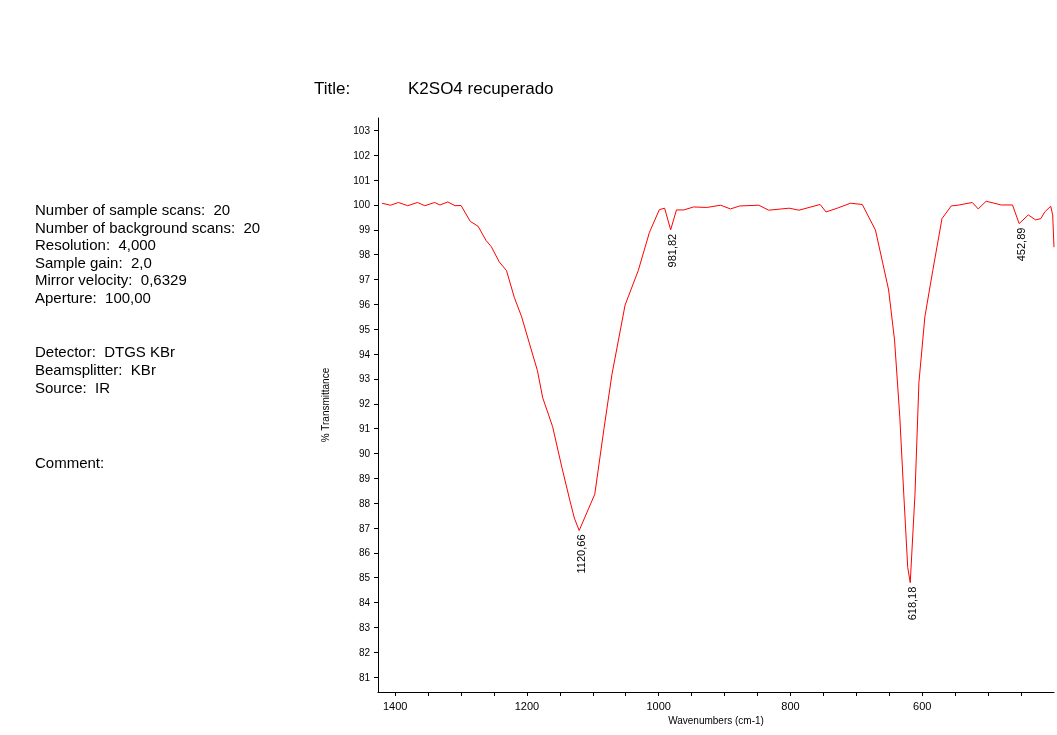  What do you see at coordinates (658, 705) in the screenshot?
I see `x-tick-label: 1000` at bounding box center [658, 705].